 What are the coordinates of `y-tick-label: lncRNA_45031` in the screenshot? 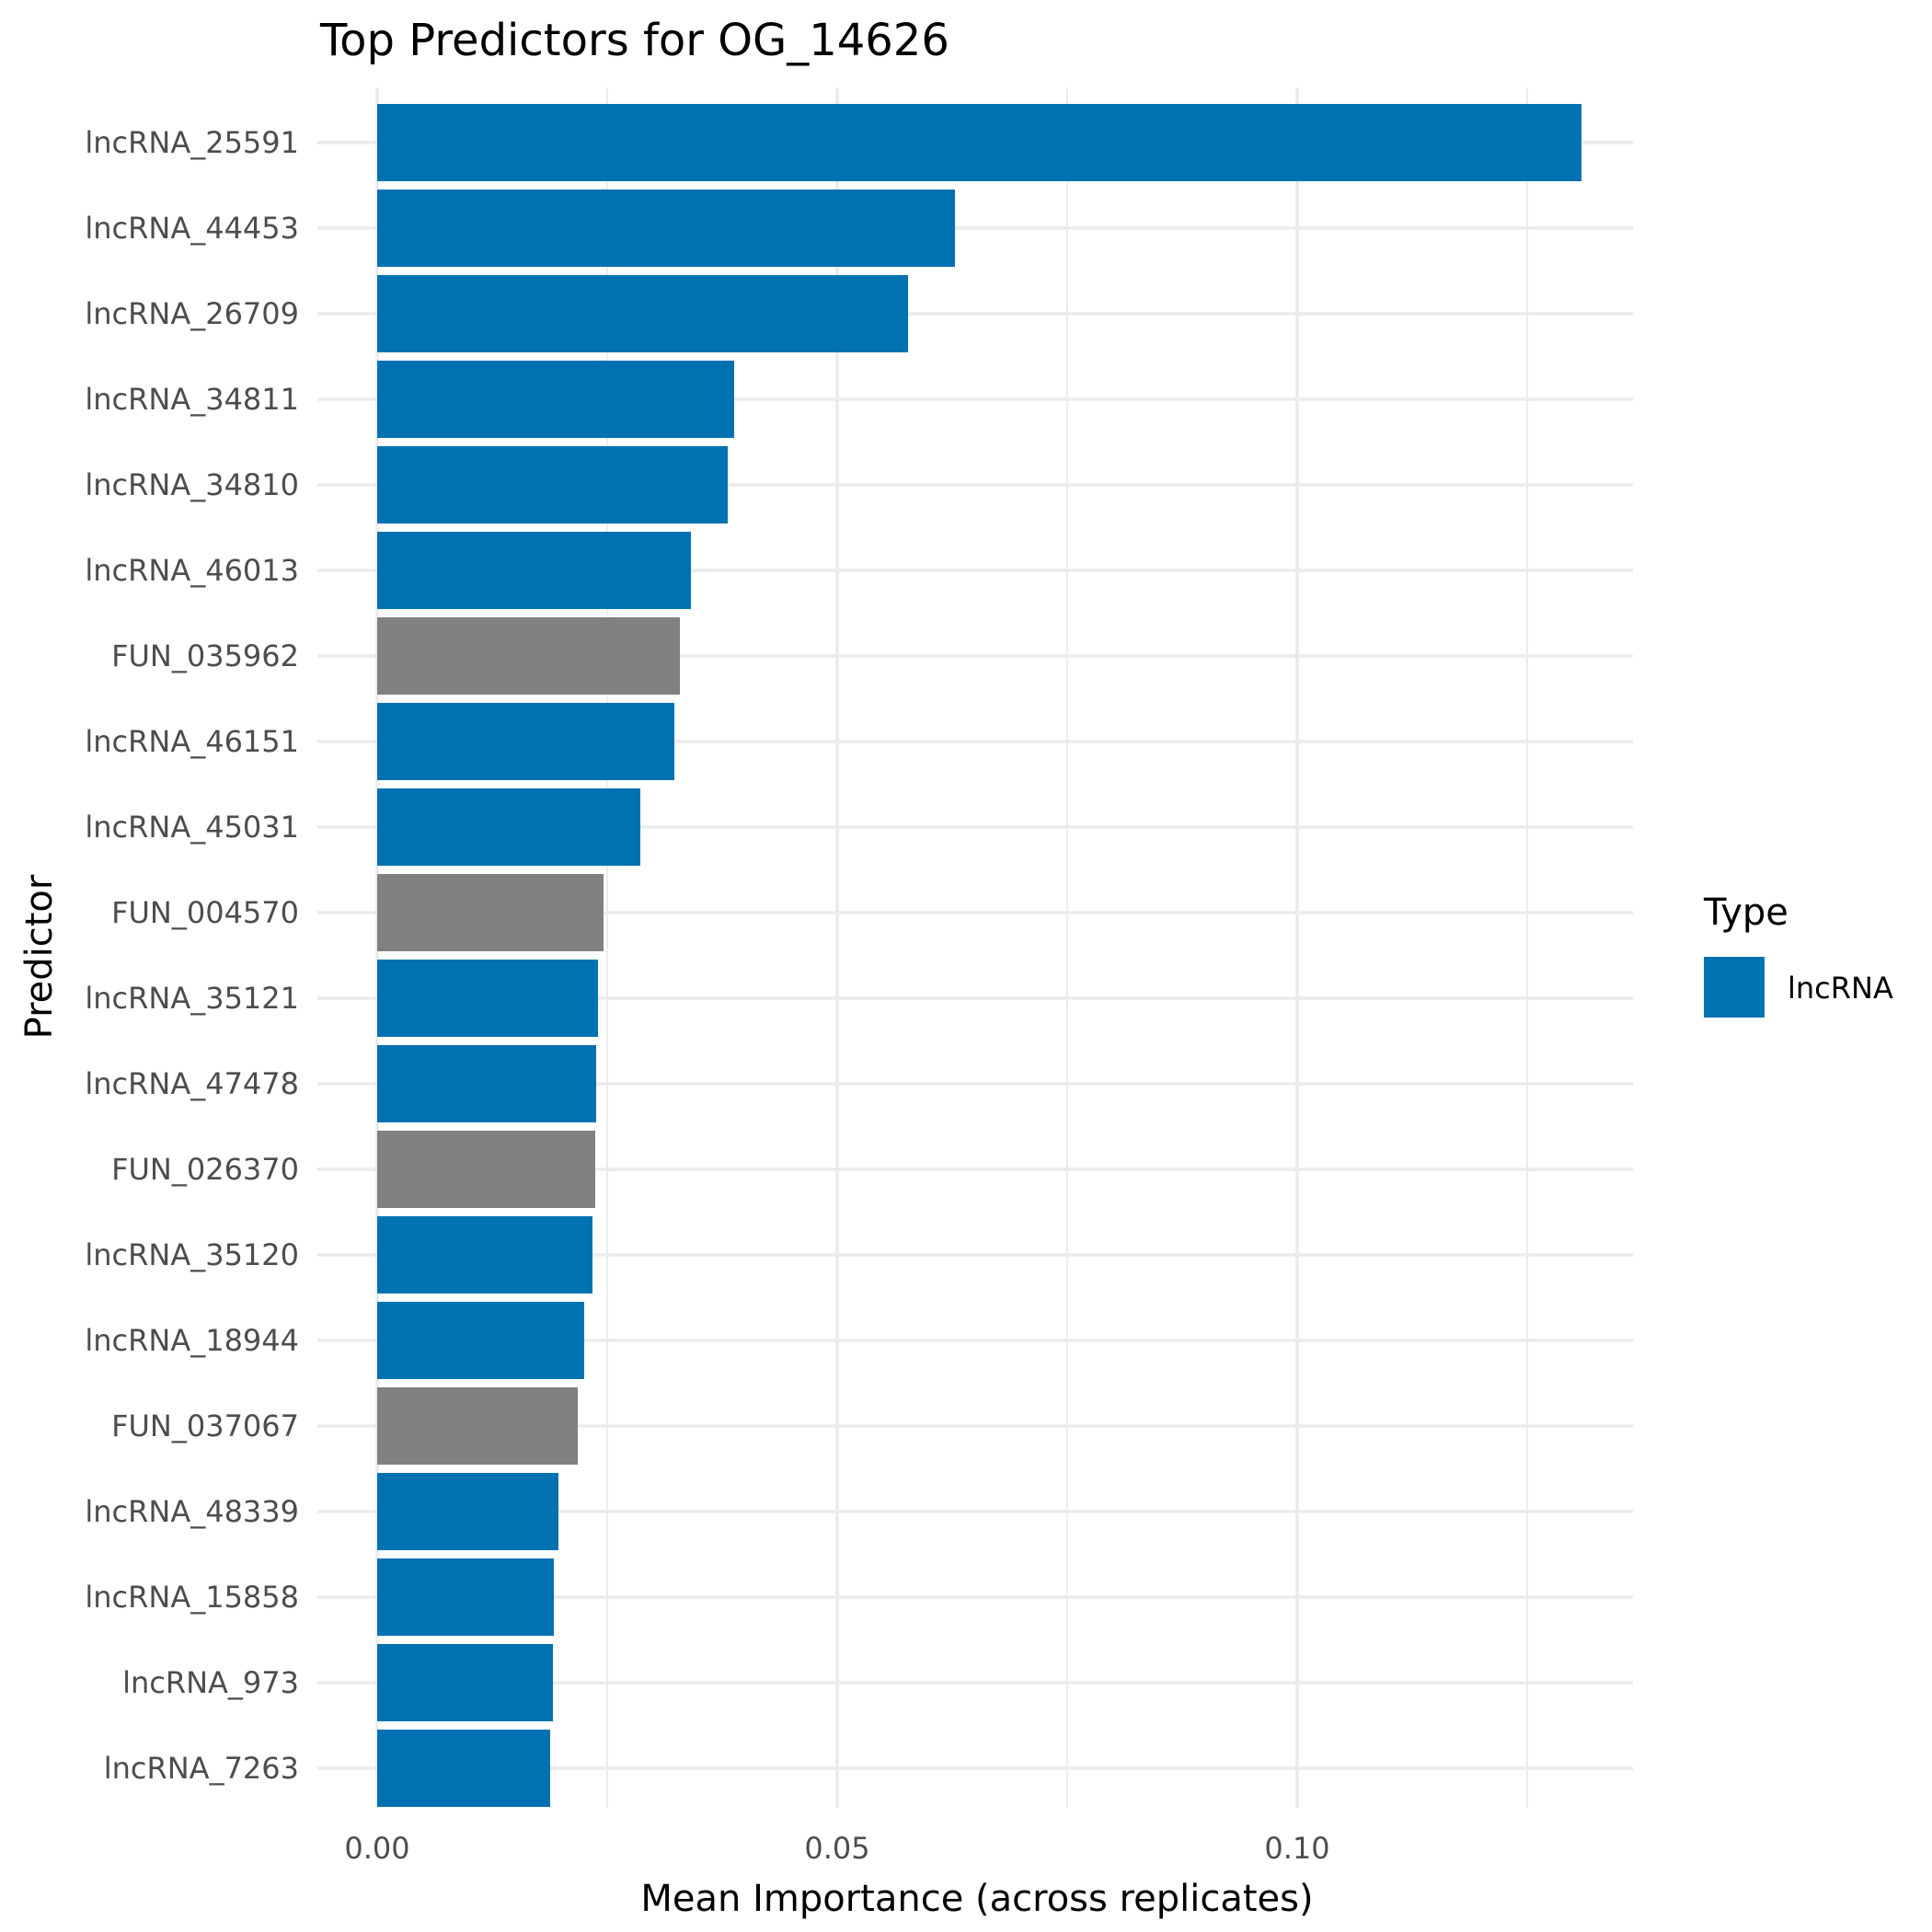 It's located at (192, 827).